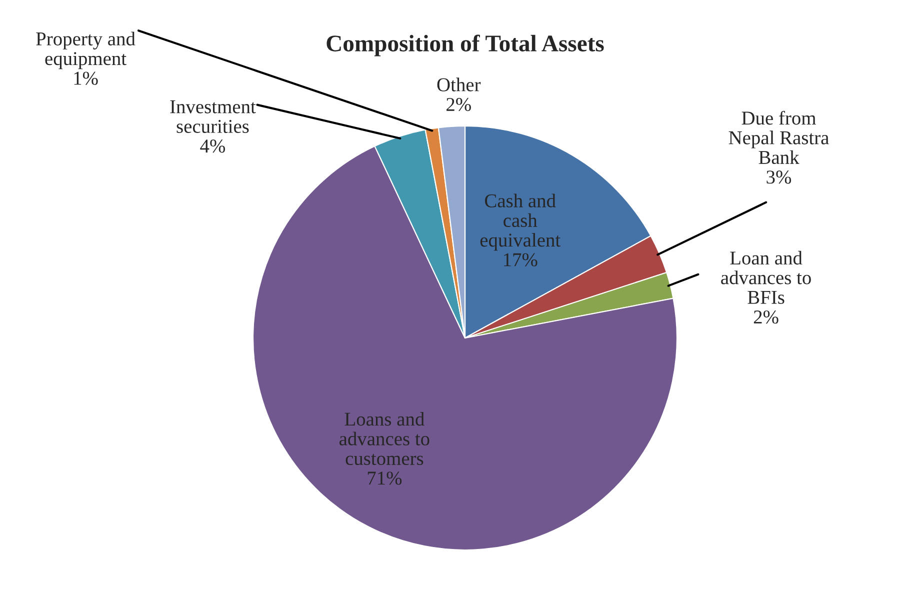 This screenshot has height=609, width=908. Describe the element at coordinates (766, 277) in the screenshot. I see `slice-label: Loan and advances to BFIs` at that location.